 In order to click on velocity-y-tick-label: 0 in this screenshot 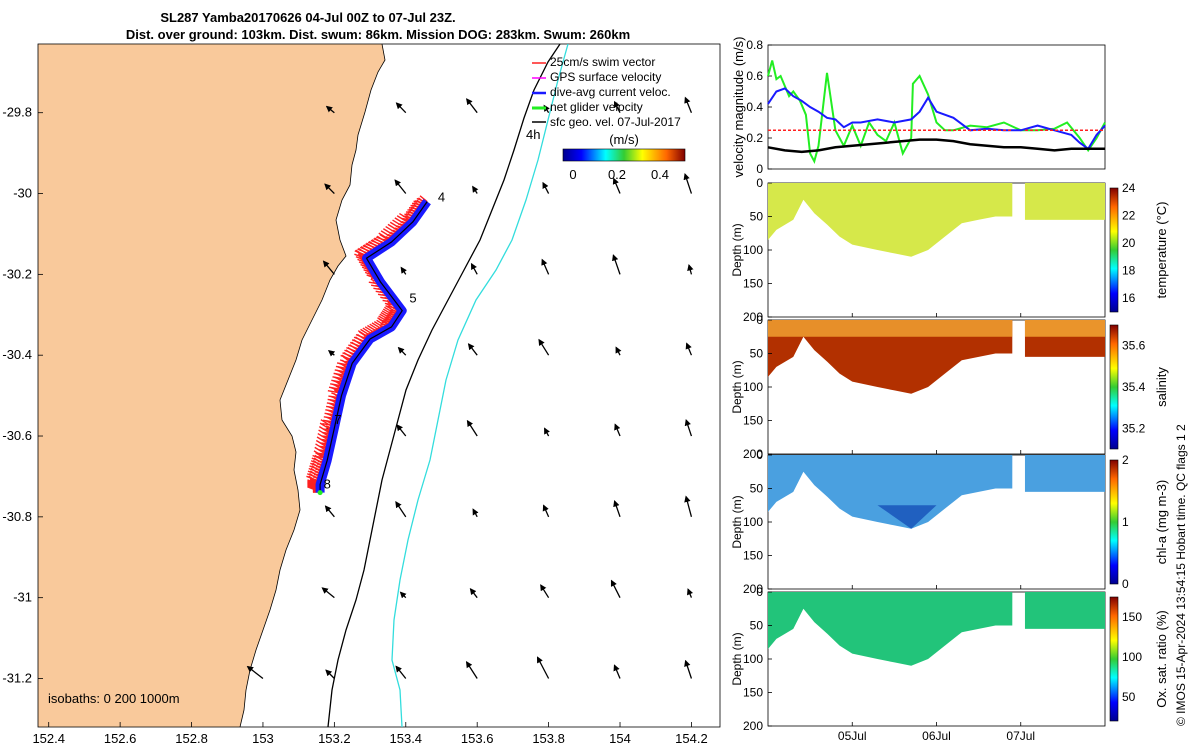, I will do `click(759, 169)`.